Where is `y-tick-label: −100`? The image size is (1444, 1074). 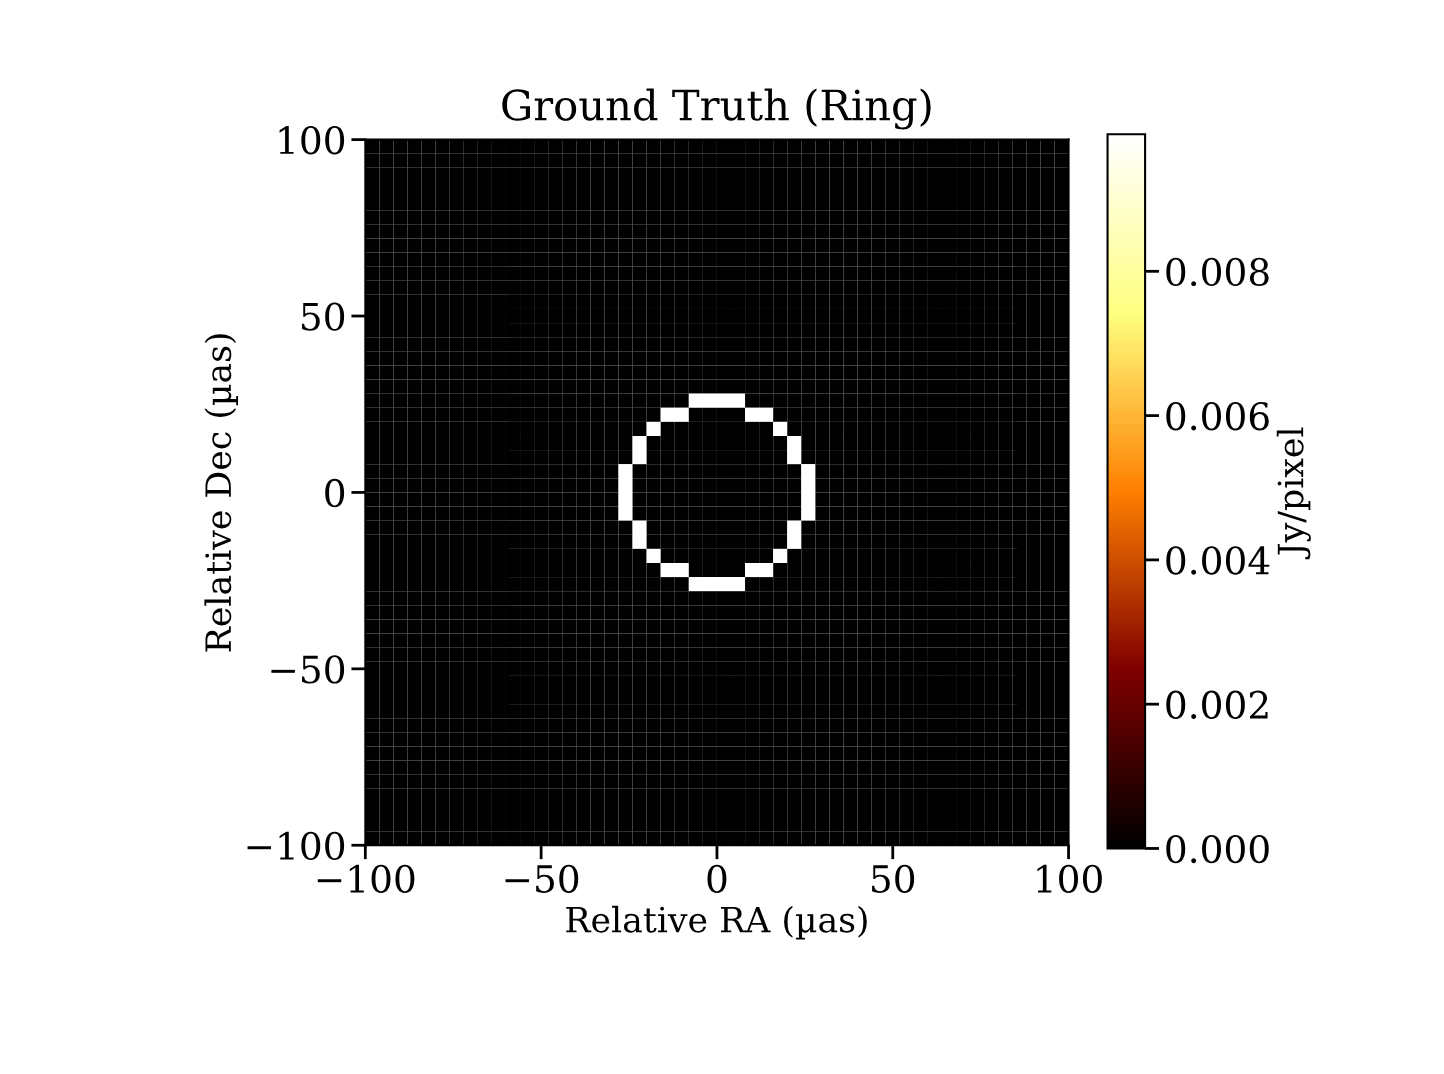
y-tick-label: −100 is located at coordinates (296, 846).